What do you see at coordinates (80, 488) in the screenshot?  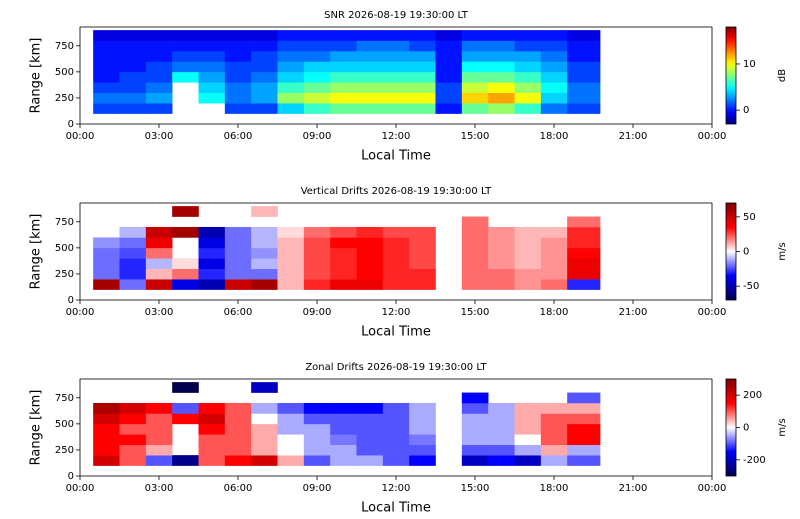 I see `x-tick-label: 00:00` at bounding box center [80, 488].